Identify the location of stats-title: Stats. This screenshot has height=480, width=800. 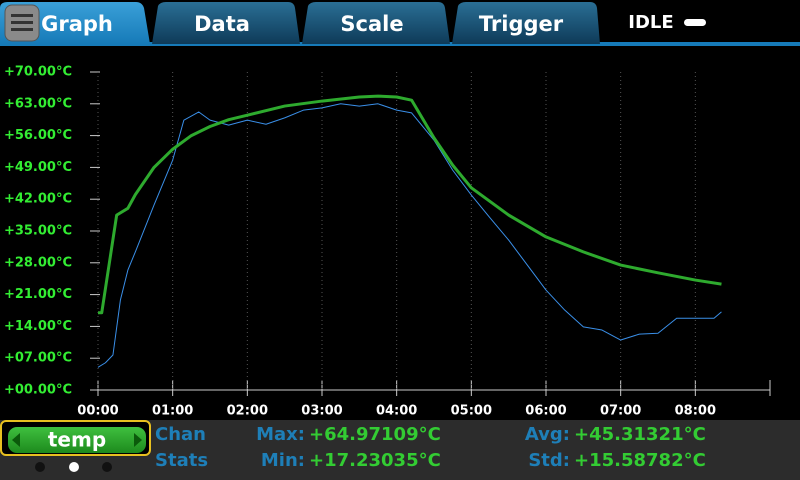
(181, 460).